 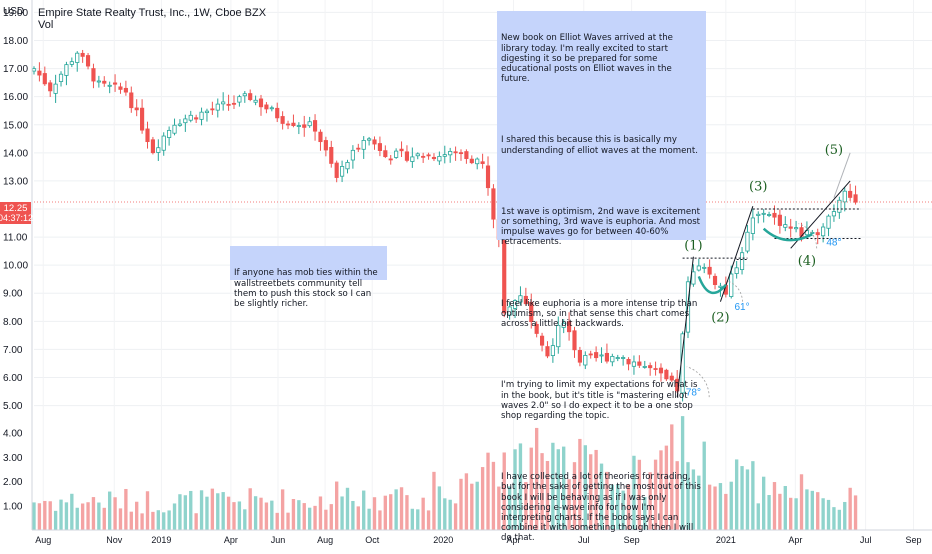 What do you see at coordinates (13, 350) in the screenshot?
I see `price-tick-label: 7.00` at bounding box center [13, 350].